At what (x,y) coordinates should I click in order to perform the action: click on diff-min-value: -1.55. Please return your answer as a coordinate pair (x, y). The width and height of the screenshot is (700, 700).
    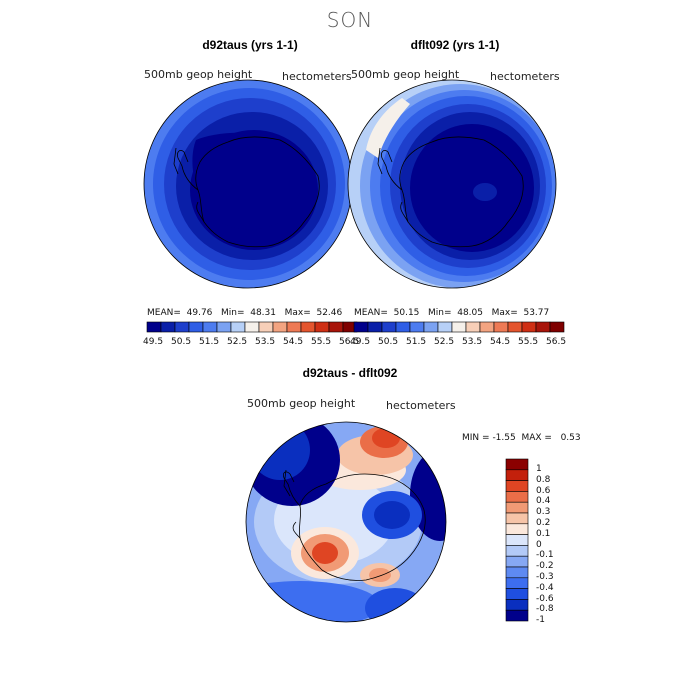
    Looking at the image, I should click on (504, 438).